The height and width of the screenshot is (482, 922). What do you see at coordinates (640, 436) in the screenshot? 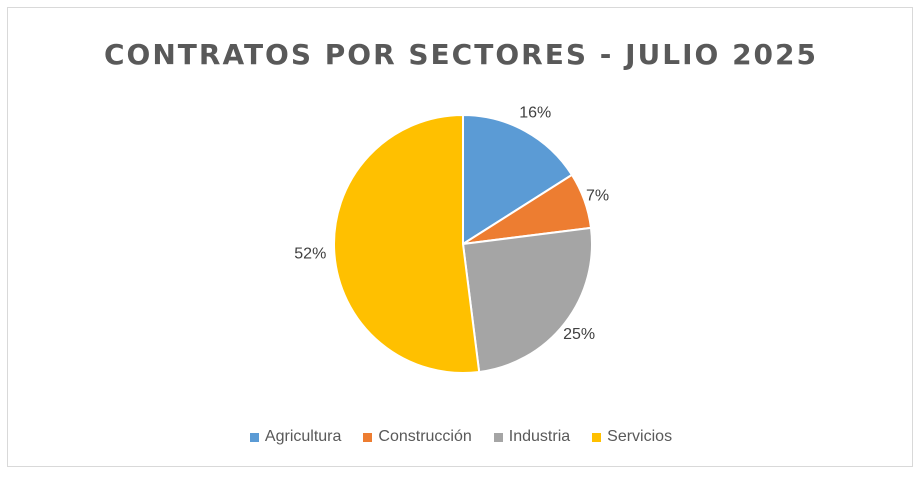
I see `legend-label: Servicios` at bounding box center [640, 436].